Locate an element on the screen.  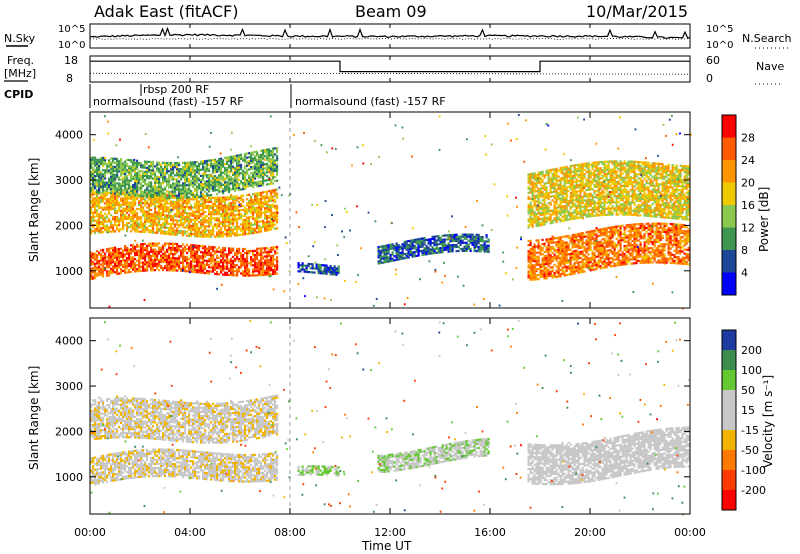
cpid-entry-normalsound-2: normalsound (fast) -157 RF is located at coordinates (370, 101).